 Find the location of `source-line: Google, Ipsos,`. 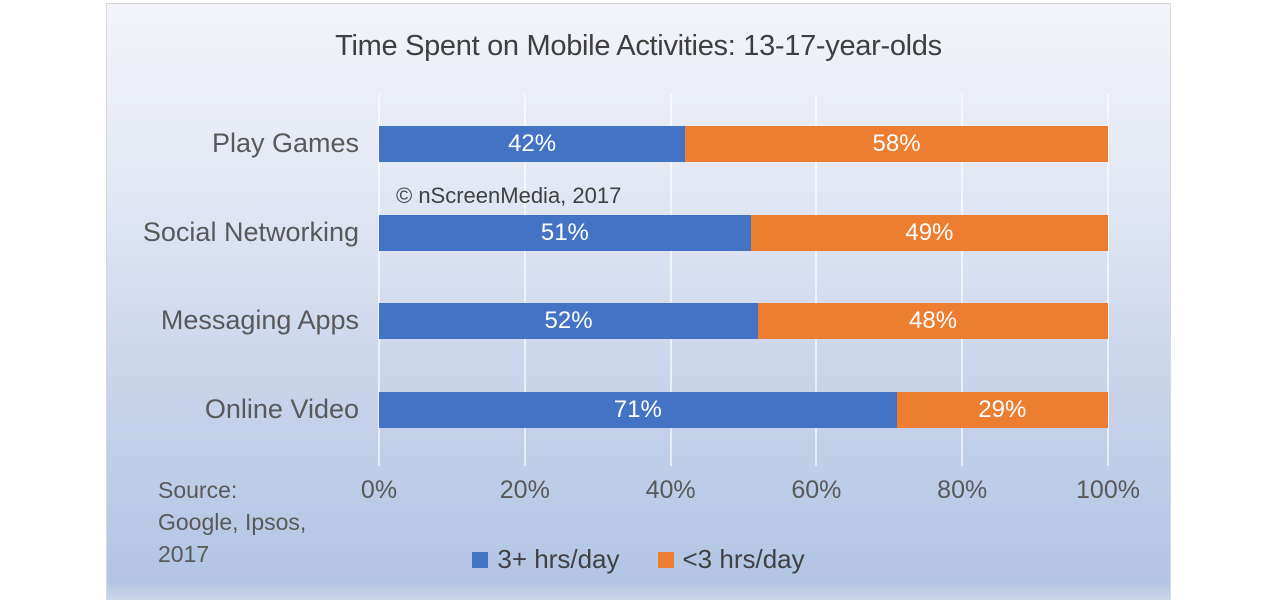

source-line: Google, Ipsos, is located at coordinates (232, 522).